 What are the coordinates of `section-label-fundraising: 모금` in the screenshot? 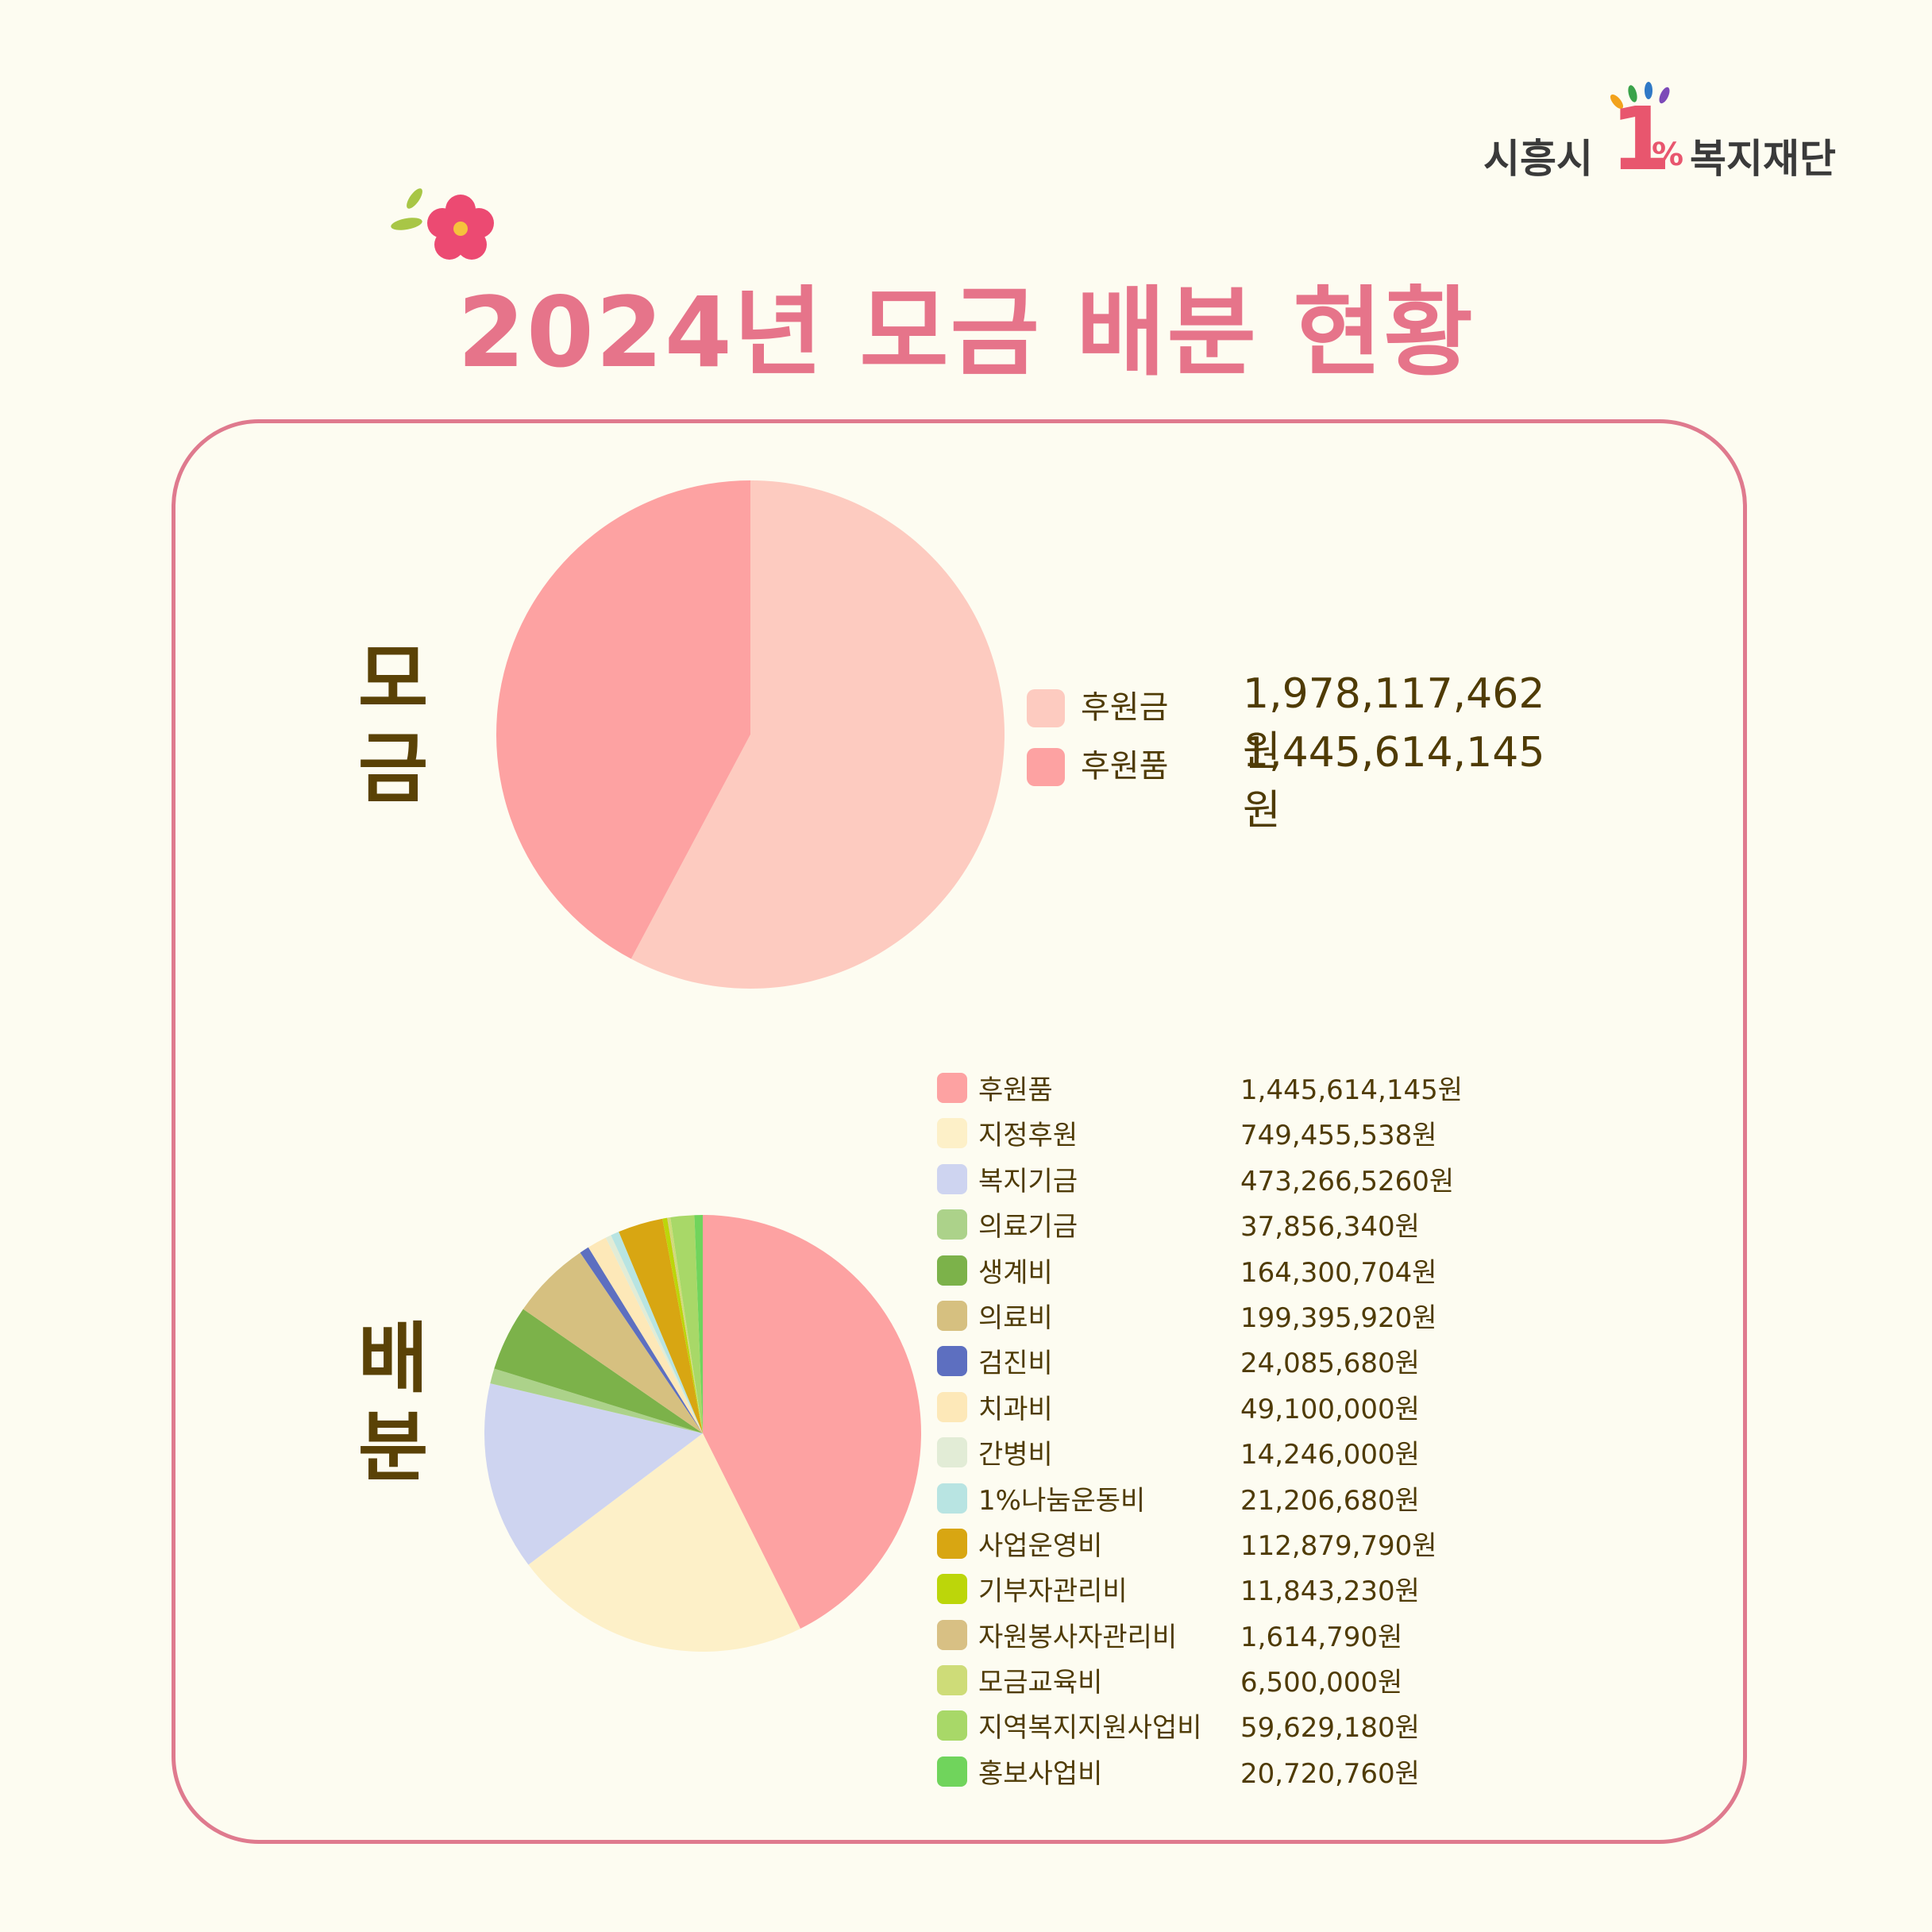 It's located at (393, 724).